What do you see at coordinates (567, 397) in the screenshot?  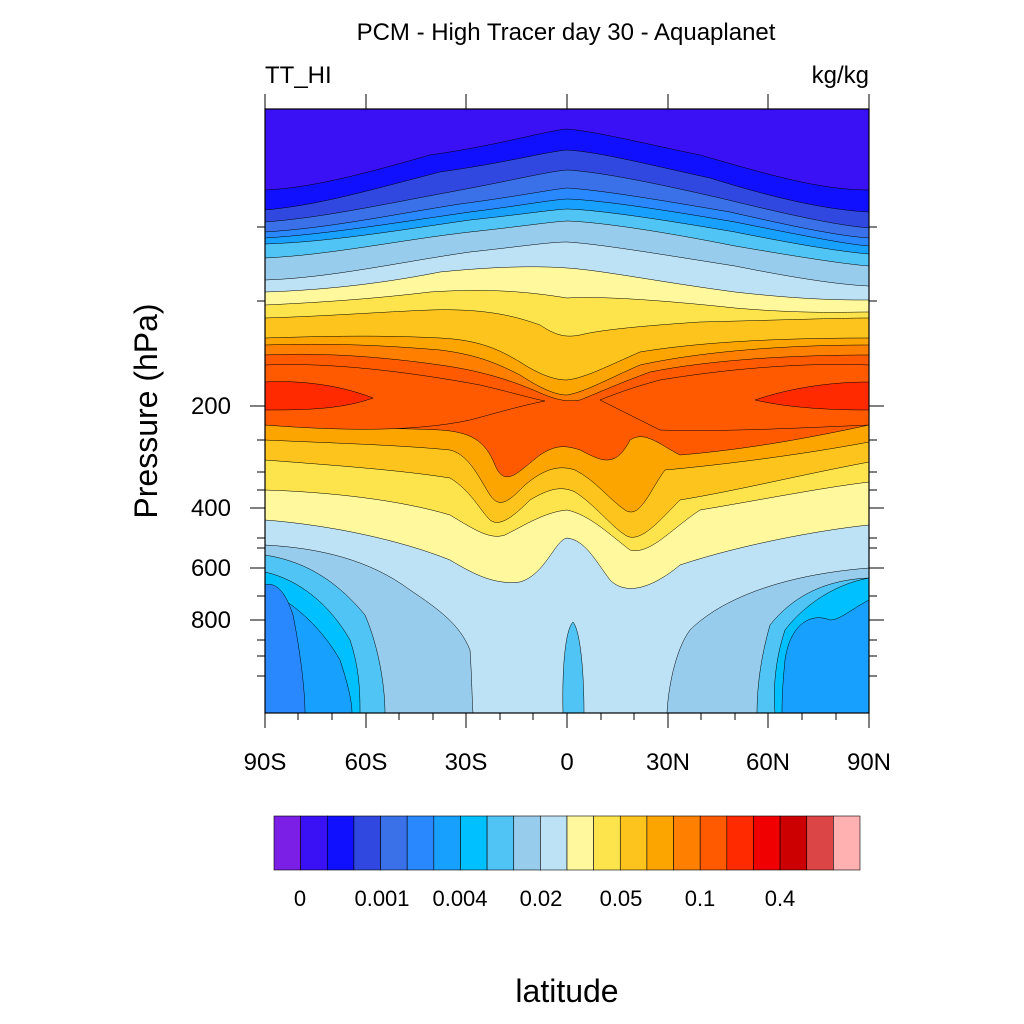 I see `jet-band` at bounding box center [567, 397].